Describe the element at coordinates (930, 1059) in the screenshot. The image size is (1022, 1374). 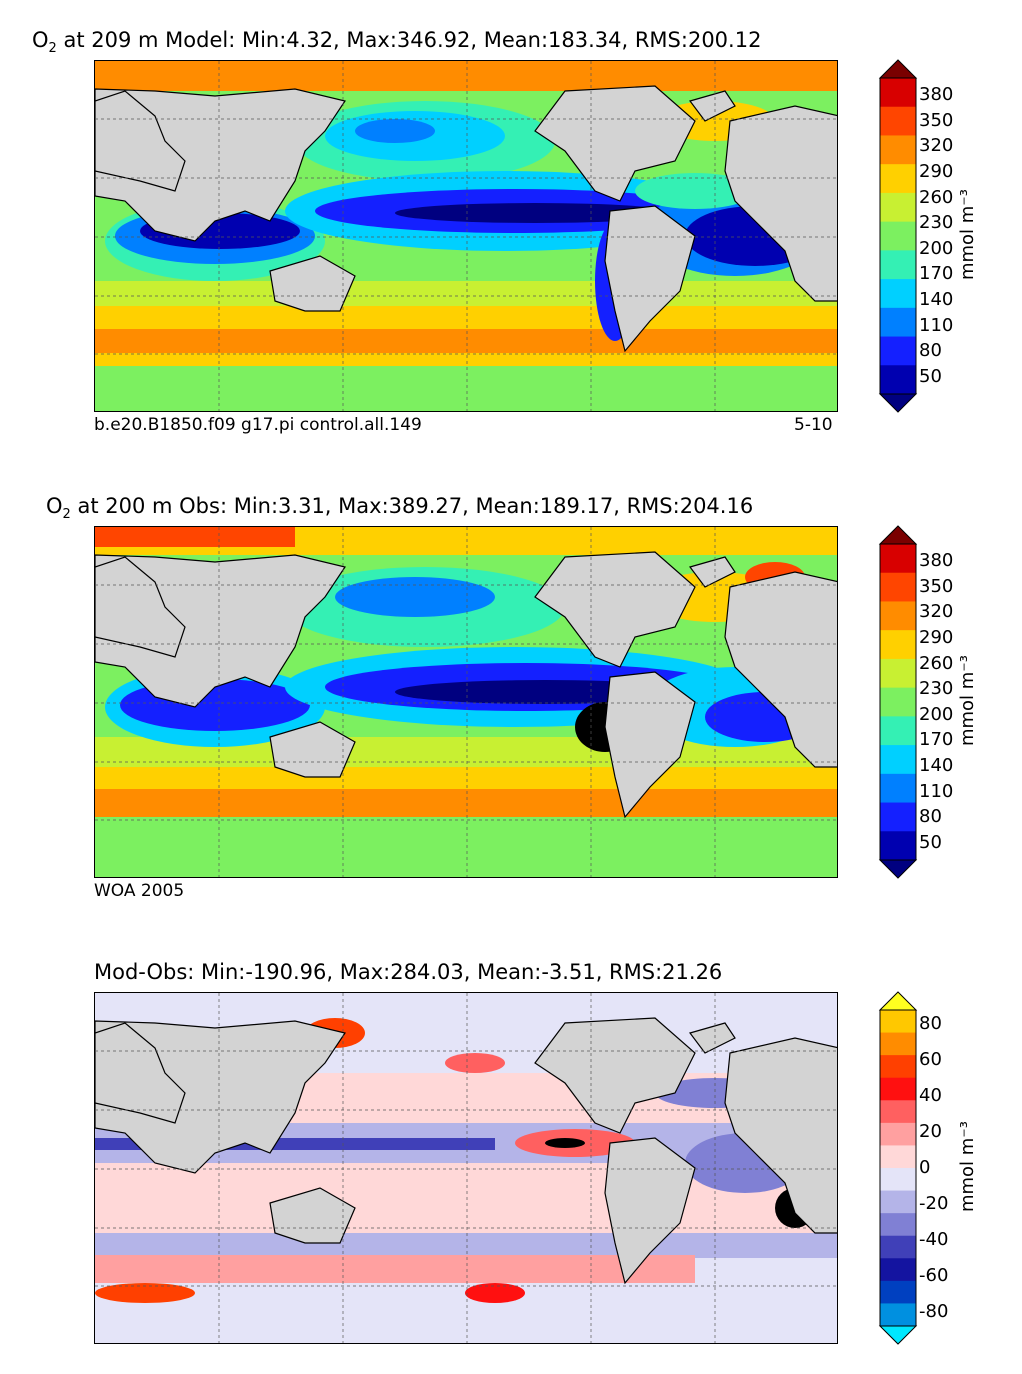
I see `colorbar-tick-label: 60` at that location.